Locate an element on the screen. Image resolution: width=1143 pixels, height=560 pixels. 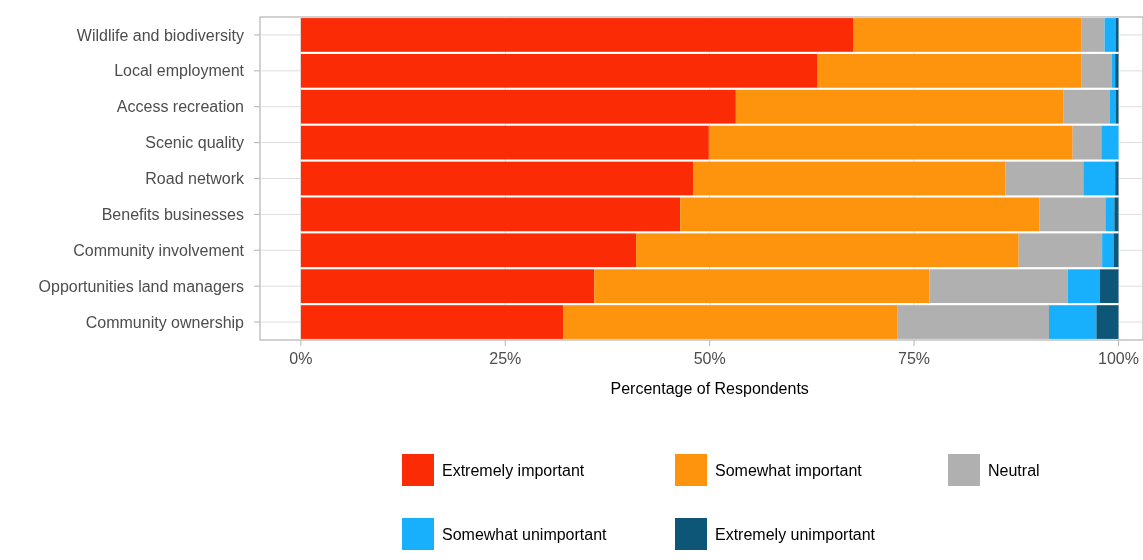
legend-label: Neutral is located at coordinates (1014, 470).